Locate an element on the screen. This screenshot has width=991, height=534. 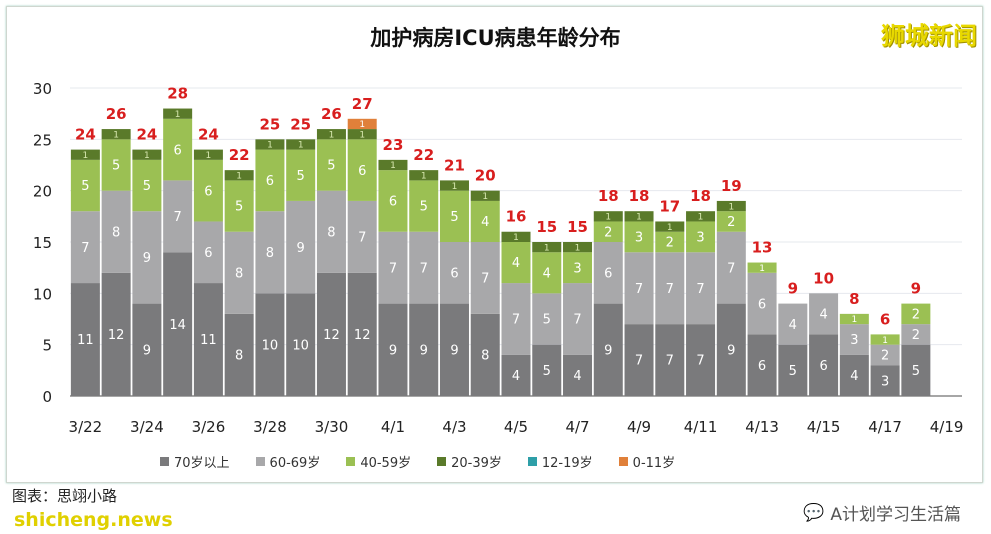
x-tick-label: 3/26 is located at coordinates (209, 427).